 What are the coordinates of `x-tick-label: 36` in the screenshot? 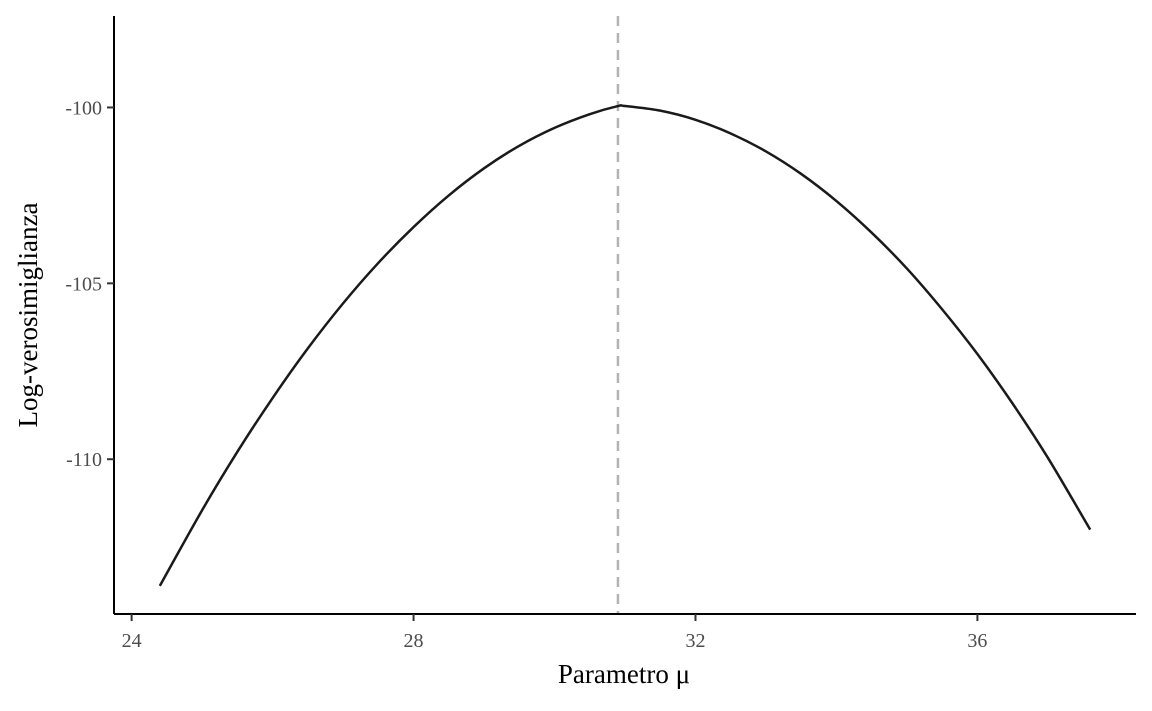 It's located at (977, 641).